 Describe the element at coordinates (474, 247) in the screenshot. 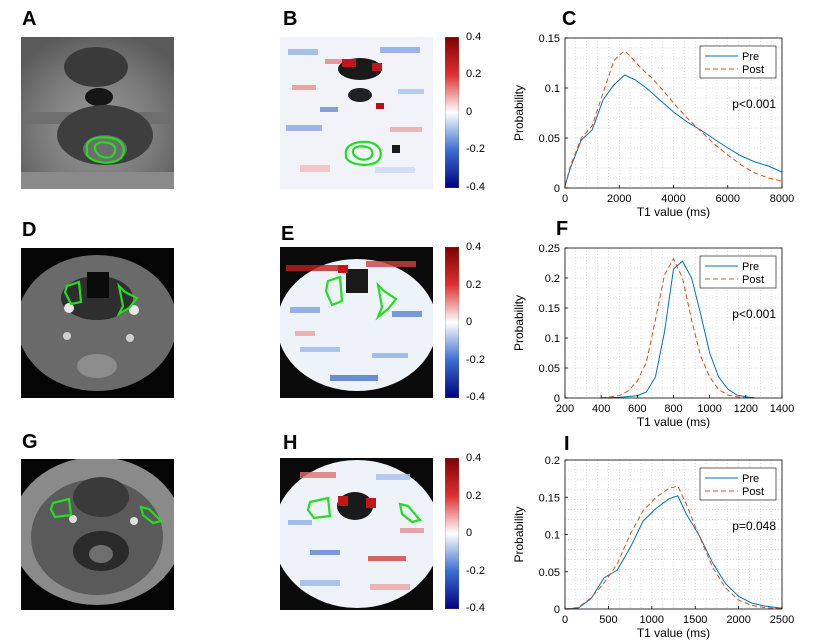

I see `colorbar-e-tick-0: 0.4` at that location.